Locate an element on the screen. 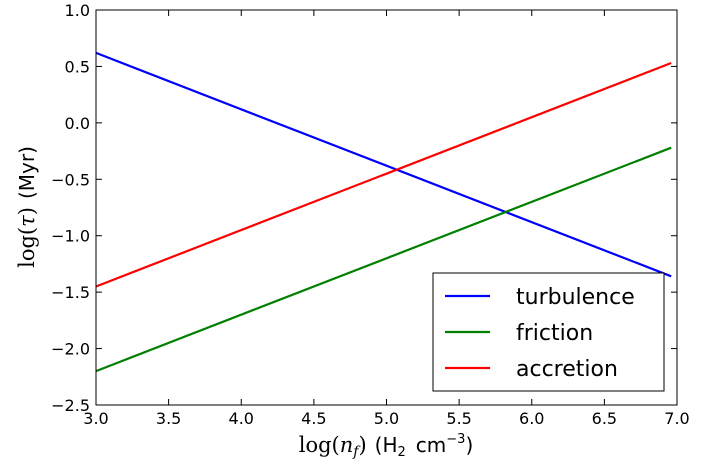 This screenshot has width=718, height=468. legend-label-turbulence: turbulence is located at coordinates (575, 297).